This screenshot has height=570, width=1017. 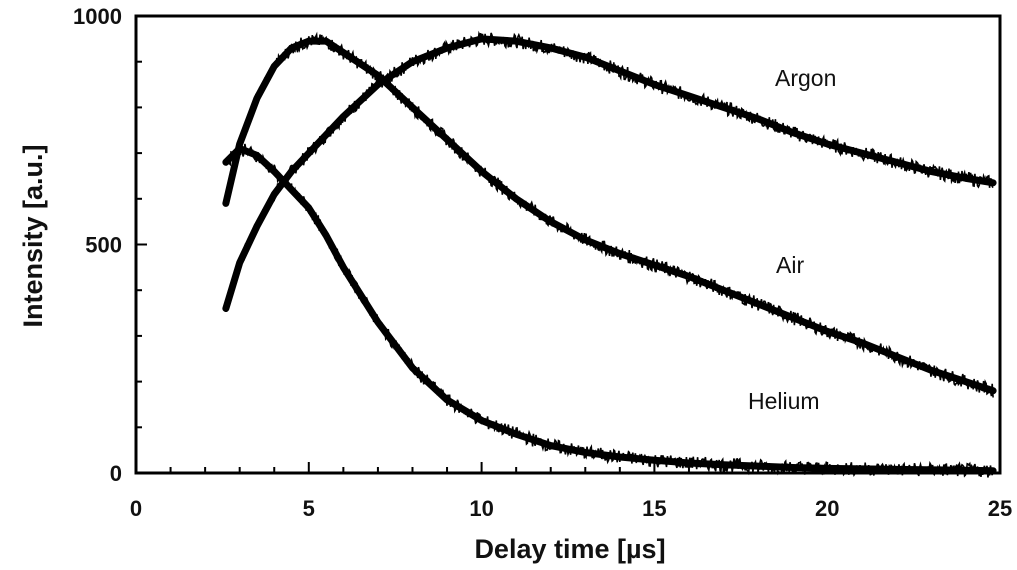 What do you see at coordinates (309, 508) in the screenshot?
I see `x-tick-label: 5` at bounding box center [309, 508].